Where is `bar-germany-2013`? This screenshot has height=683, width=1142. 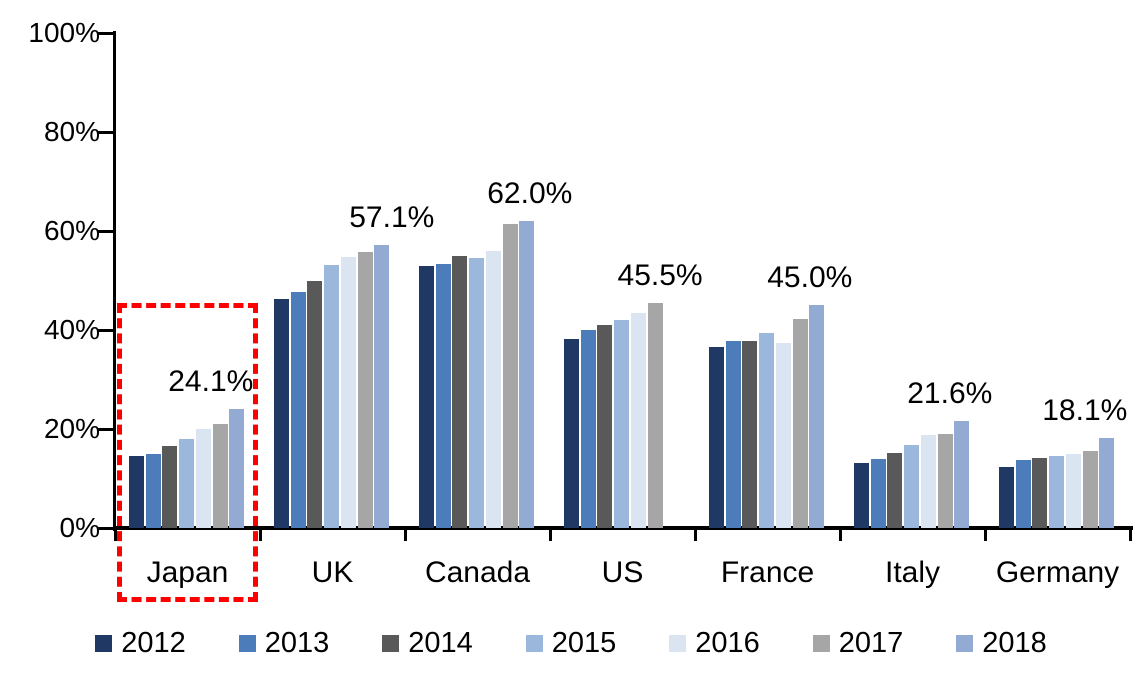
bar-germany-2013 is located at coordinates (1023, 494).